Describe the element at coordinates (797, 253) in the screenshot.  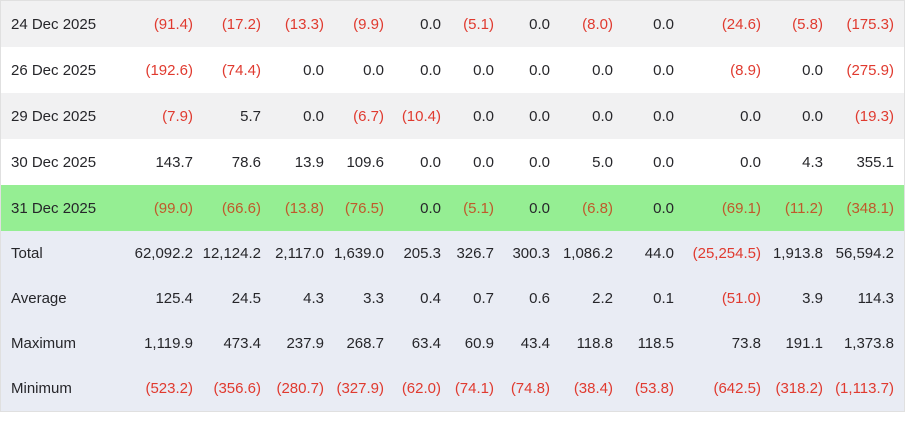
I see `value-cell: 1,913.8` at that location.